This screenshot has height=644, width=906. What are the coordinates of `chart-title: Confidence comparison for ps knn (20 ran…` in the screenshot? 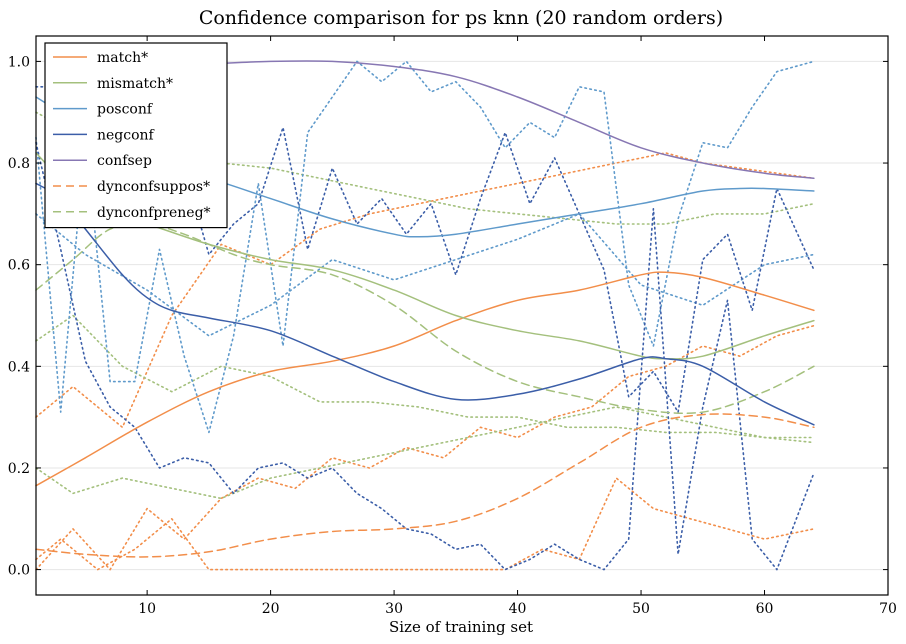 It's located at (461, 18).